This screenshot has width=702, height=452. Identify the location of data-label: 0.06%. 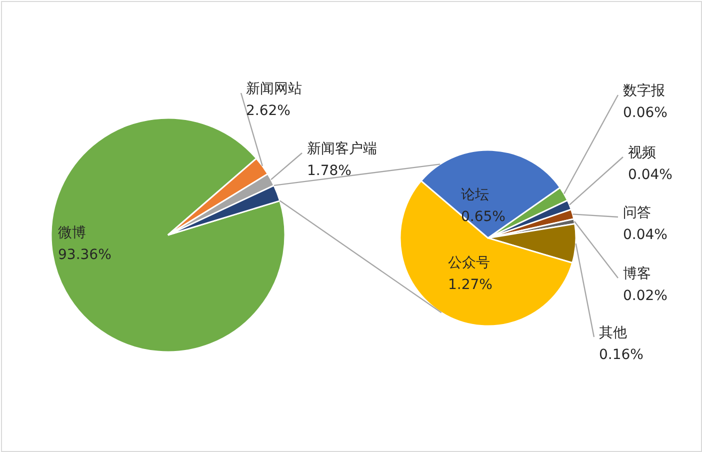
(645, 113).